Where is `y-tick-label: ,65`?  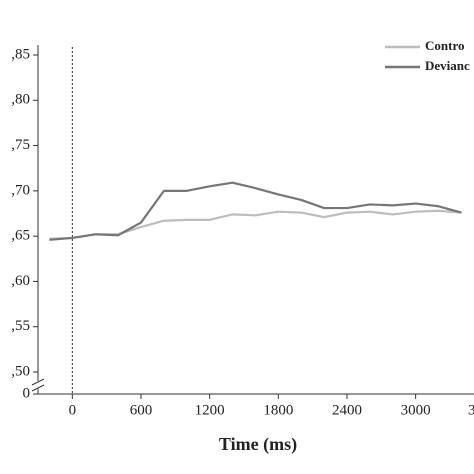 y-tick-label: ,65 is located at coordinates (20, 236).